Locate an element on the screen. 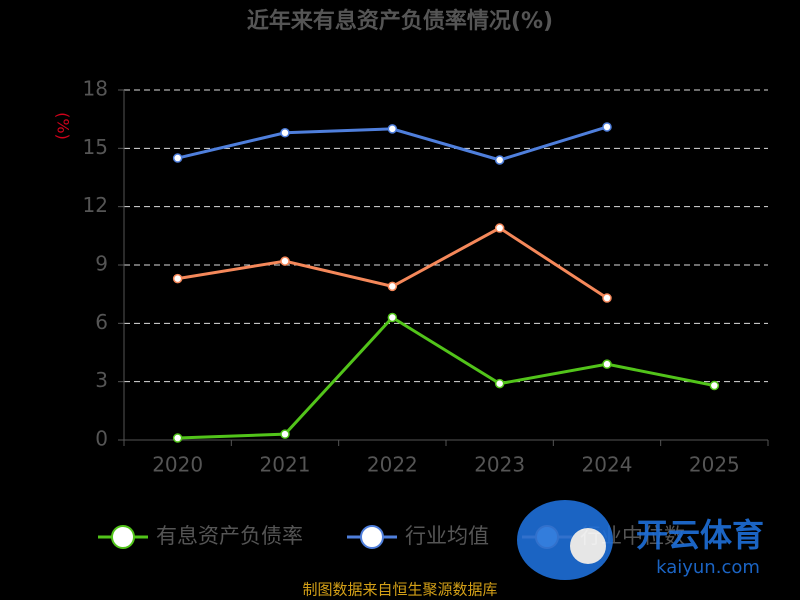 This screenshot has width=800, height=600. y-tick-label: 0 is located at coordinates (101, 439).